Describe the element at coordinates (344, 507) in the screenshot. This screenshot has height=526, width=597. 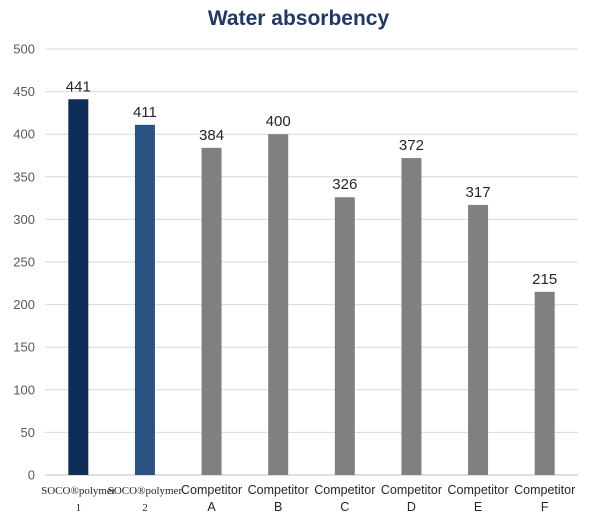
I see `x-tick-label-line2: C` at that location.